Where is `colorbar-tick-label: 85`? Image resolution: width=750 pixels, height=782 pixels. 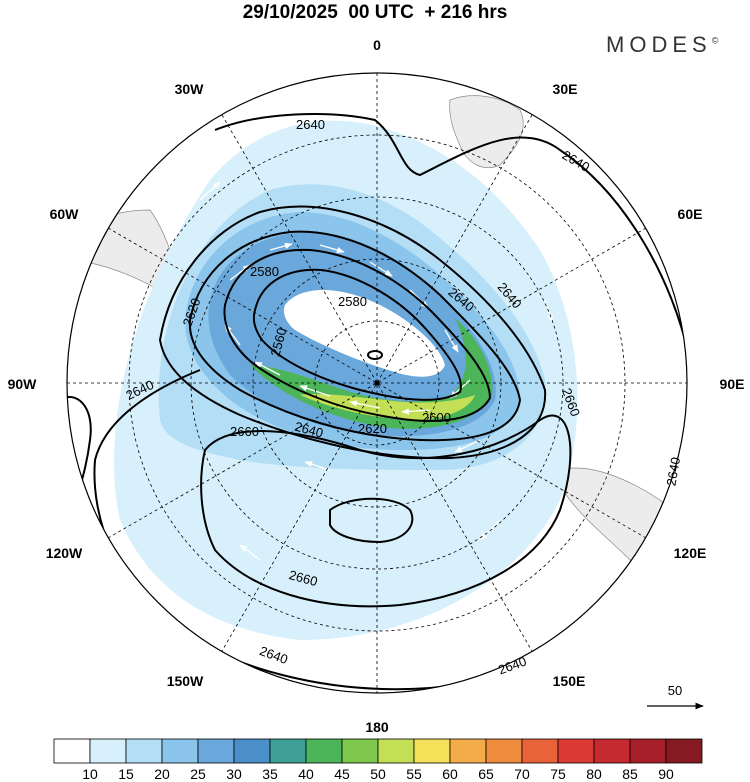 colorbar-tick-label: 85 is located at coordinates (630, 774).